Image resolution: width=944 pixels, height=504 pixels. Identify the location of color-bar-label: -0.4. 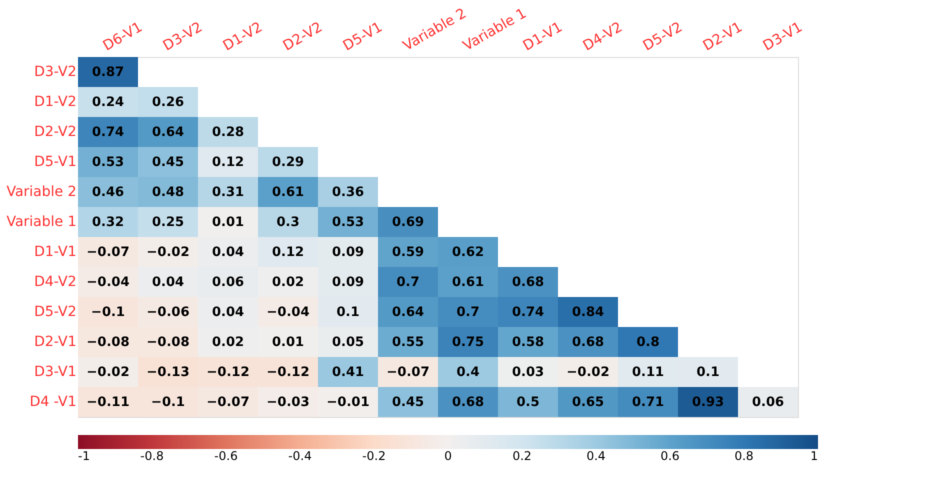
(300, 456).